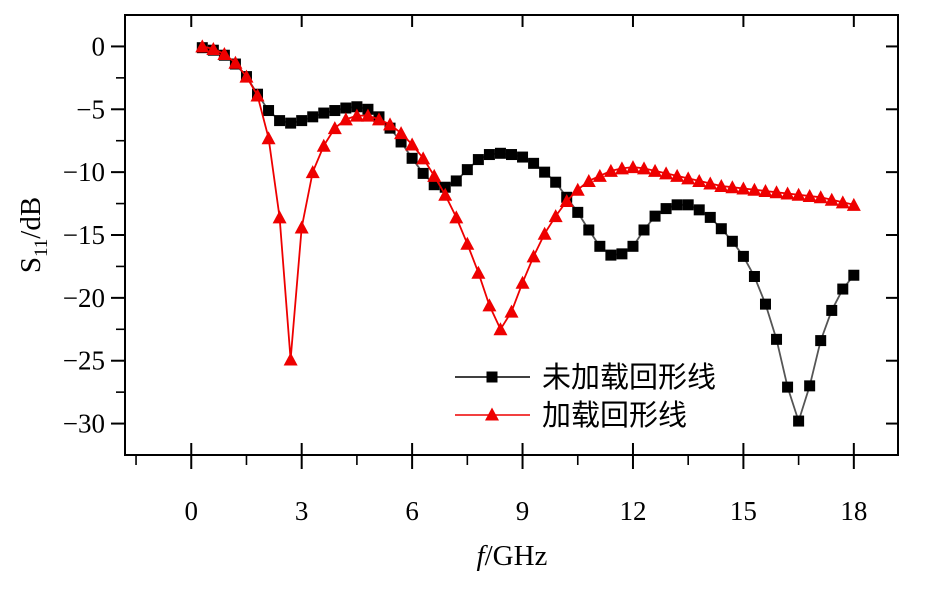  I want to click on legend-label-unloaded: 未加载回形线, so click(629, 377).